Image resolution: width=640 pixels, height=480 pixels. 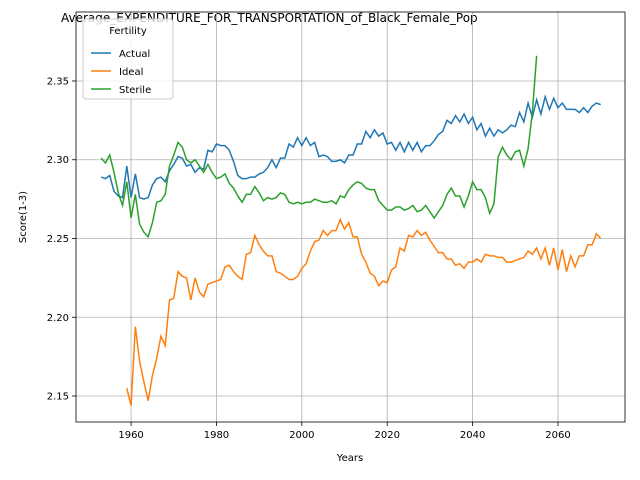 I want to click on legend-title: Fertility, so click(x=128, y=31).